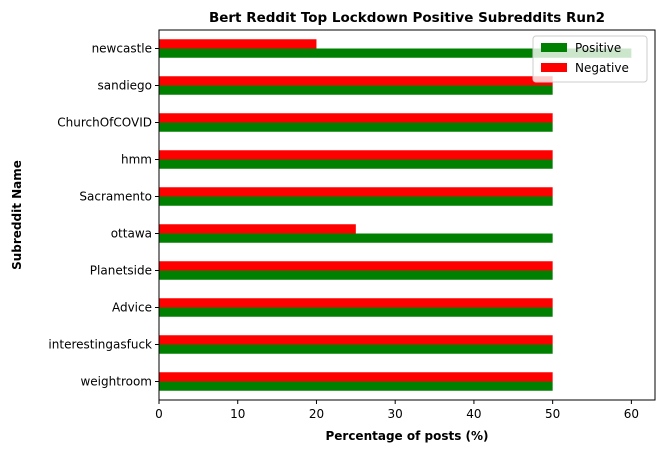 Image resolution: width=665 pixels, height=453 pixels. Describe the element at coordinates (116, 382) in the screenshot. I see `y-tick-label: weightroom` at that location.